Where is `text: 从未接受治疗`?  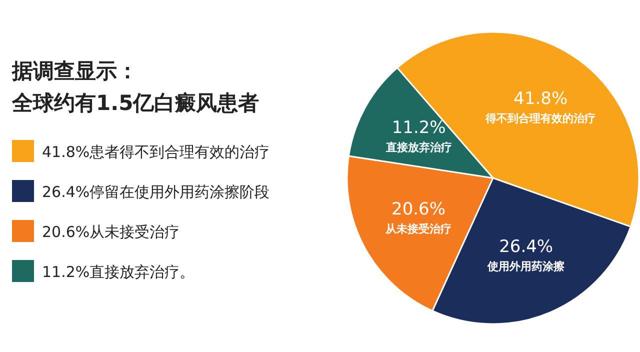 text: 从未接受治疗 is located at coordinates (419, 229).